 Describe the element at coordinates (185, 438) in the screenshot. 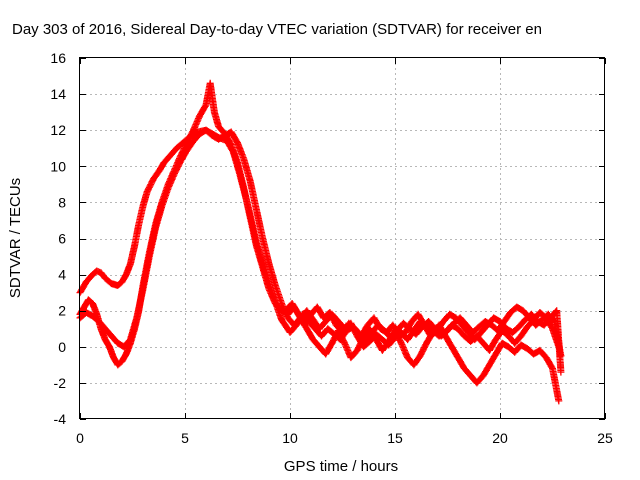

I see `x-tick-label: 5` at that location.